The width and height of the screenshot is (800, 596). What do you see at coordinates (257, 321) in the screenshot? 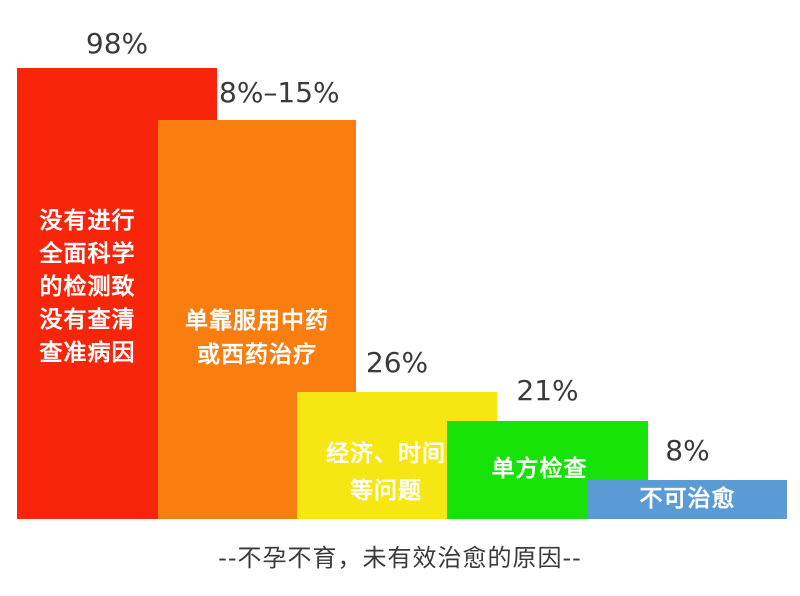
I see `bar-label-line: 单靠服用中药` at bounding box center [257, 321].